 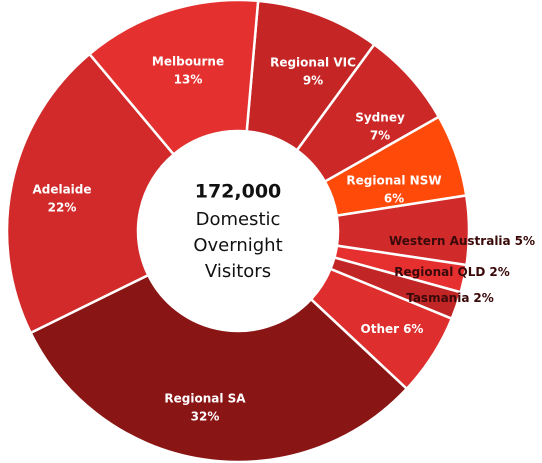 I want to click on category-label: Regional VIC, so click(x=313, y=63).